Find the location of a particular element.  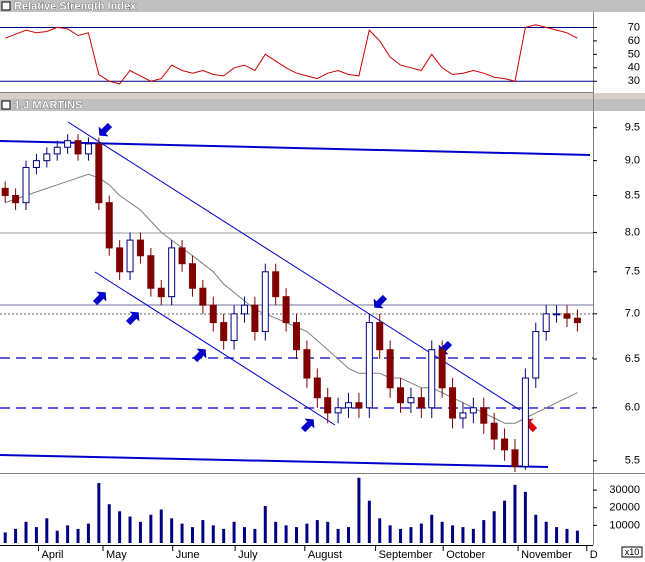

y-tick-label: 60 is located at coordinates (634, 41).